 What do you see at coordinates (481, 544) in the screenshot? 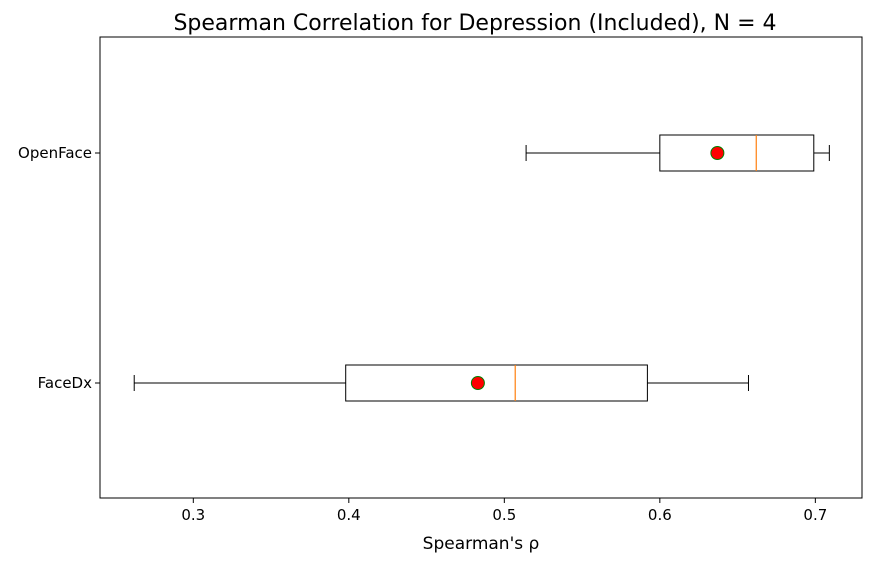
I see `x-axis-label: Spearman's ρ` at bounding box center [481, 544].